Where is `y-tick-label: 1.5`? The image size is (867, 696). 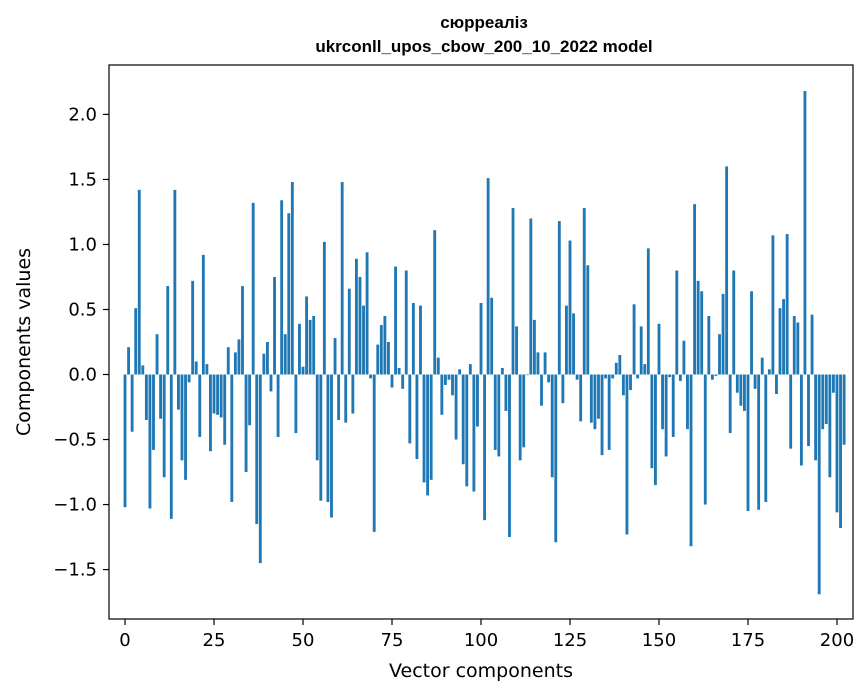
y-tick-label: 1.5 is located at coordinates (82, 179).